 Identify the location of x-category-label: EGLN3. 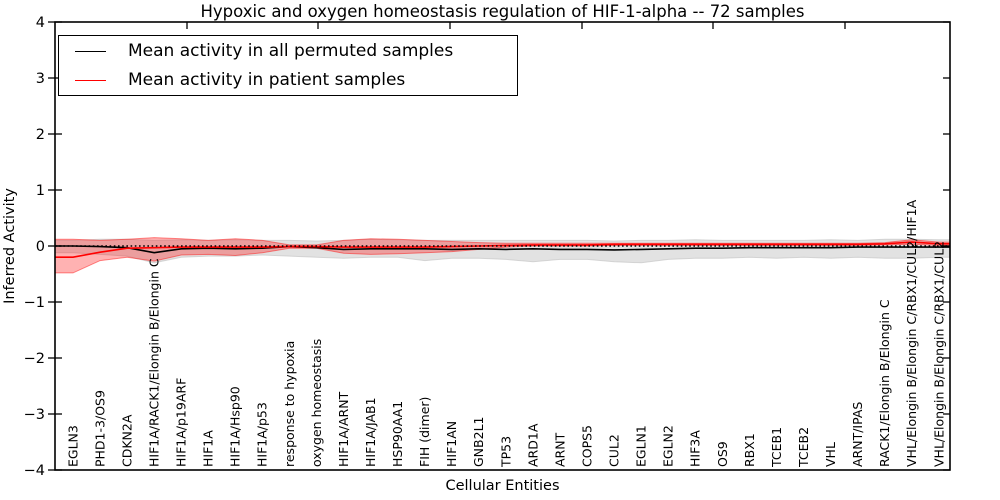
(72, 446).